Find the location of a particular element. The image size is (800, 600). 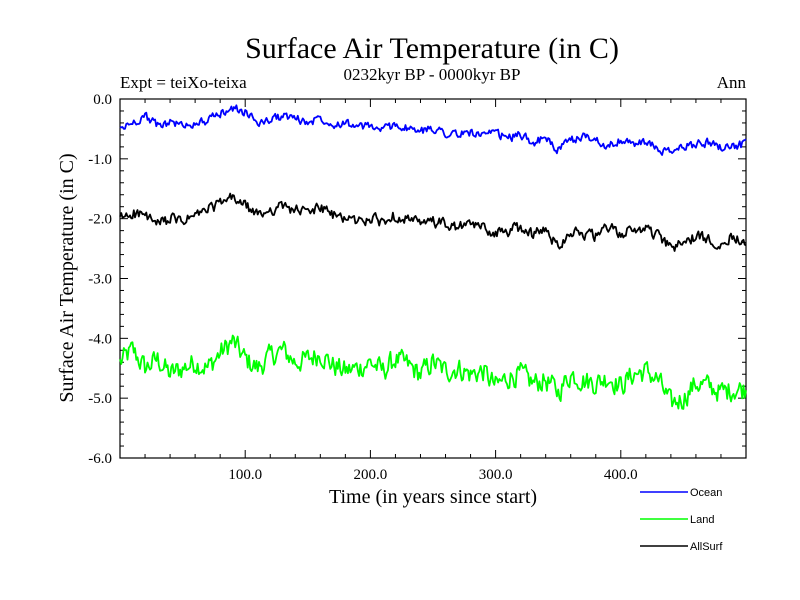

chart-subtitle: 0232kyr BP - 0000kyr BP is located at coordinates (432, 74).